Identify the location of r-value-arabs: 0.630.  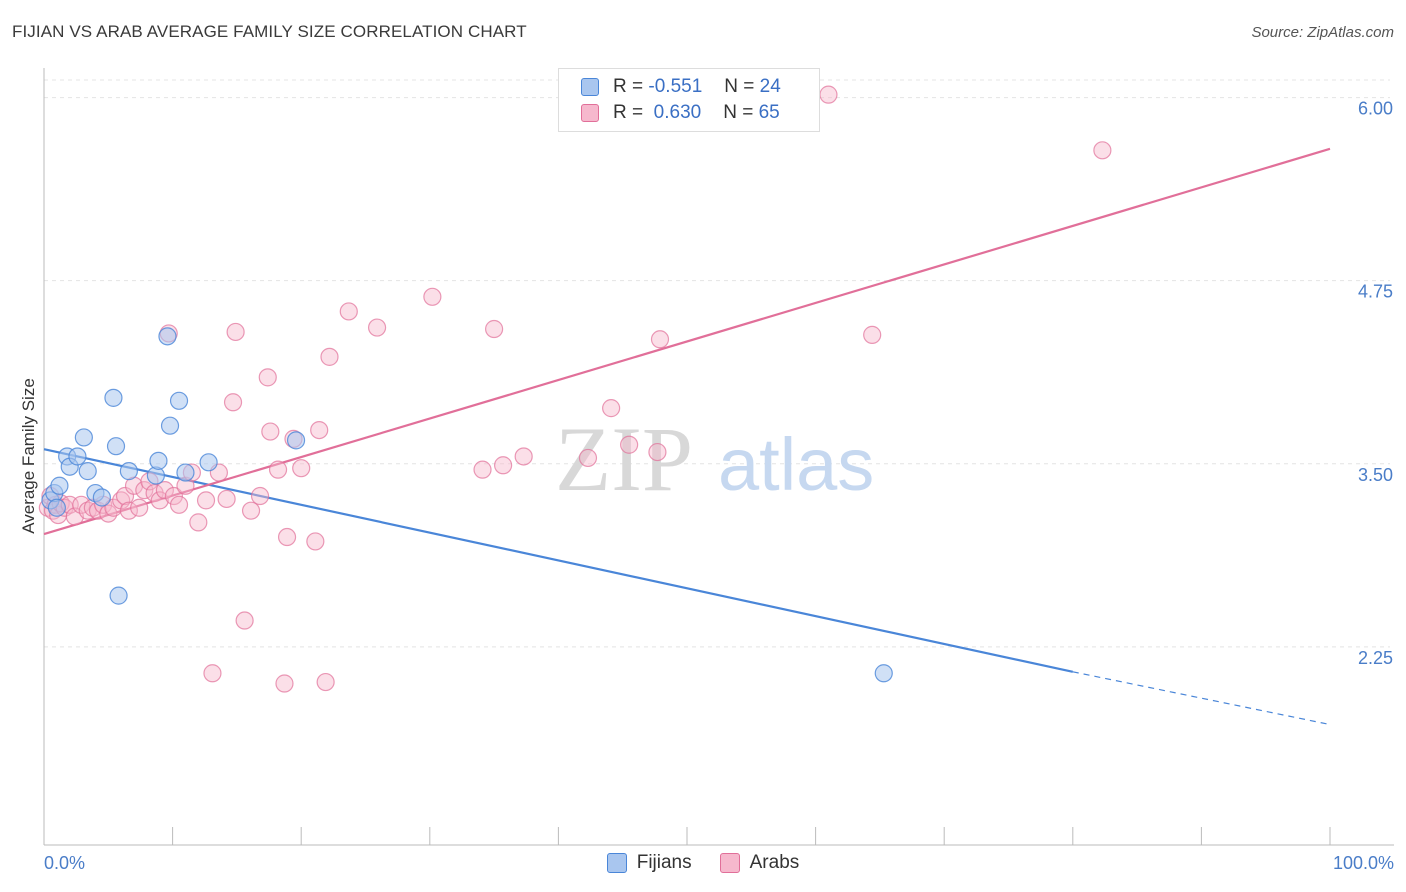
(677, 112).